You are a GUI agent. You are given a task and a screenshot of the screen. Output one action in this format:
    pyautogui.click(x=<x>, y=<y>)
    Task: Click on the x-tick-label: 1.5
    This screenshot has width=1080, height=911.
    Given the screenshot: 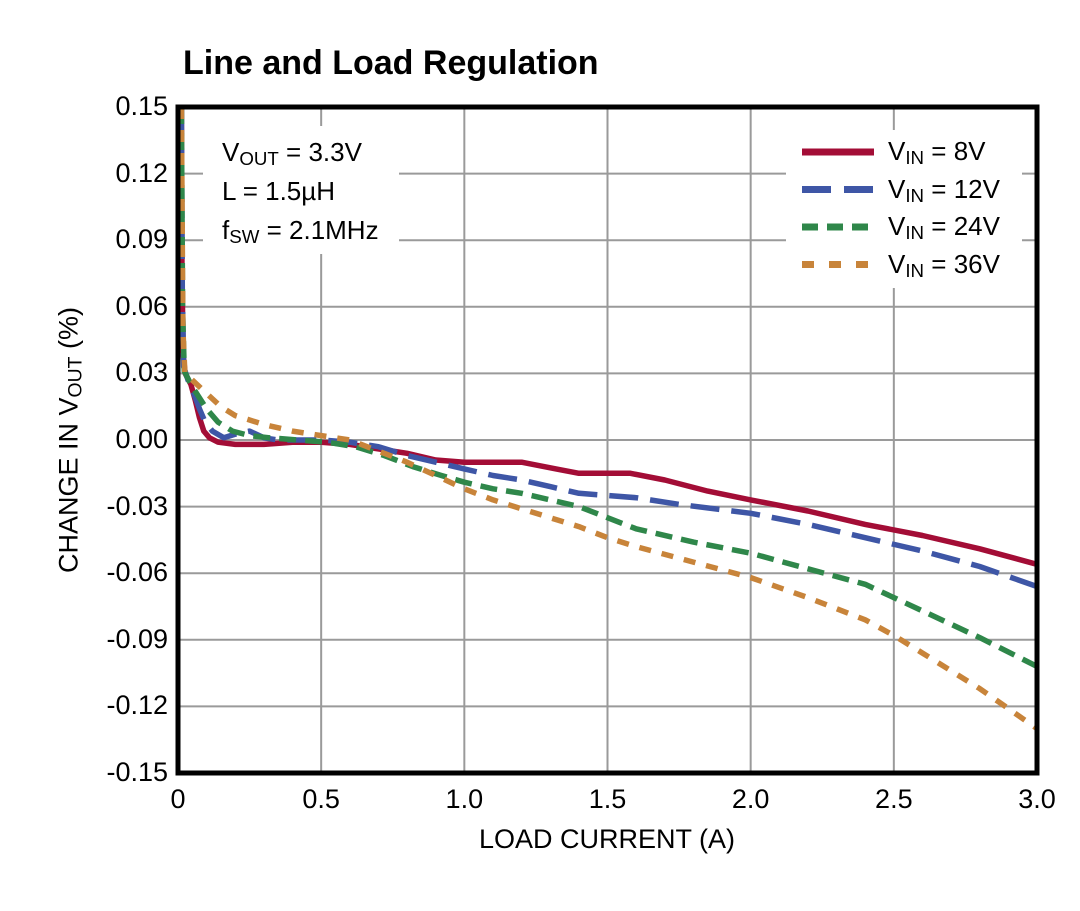 What is the action you would take?
    pyautogui.click(x=607, y=799)
    